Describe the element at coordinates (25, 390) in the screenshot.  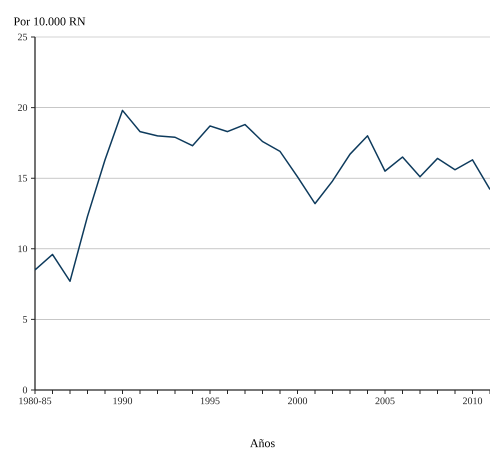
I see `y-tick-label: 0` at that location.